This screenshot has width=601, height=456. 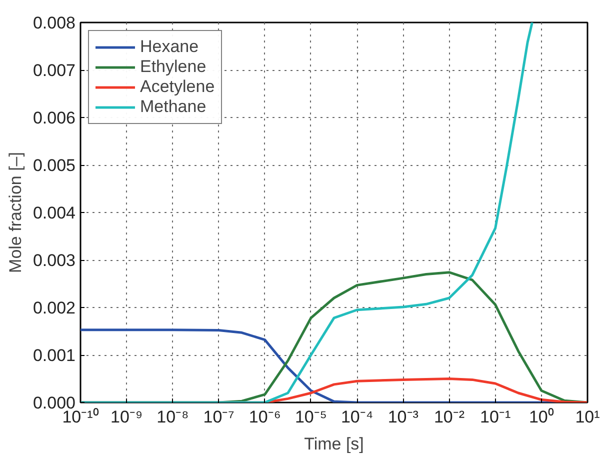 What do you see at coordinates (310, 417) in the screenshot?
I see `x-tick-label: 10⁻⁵` at bounding box center [310, 417].